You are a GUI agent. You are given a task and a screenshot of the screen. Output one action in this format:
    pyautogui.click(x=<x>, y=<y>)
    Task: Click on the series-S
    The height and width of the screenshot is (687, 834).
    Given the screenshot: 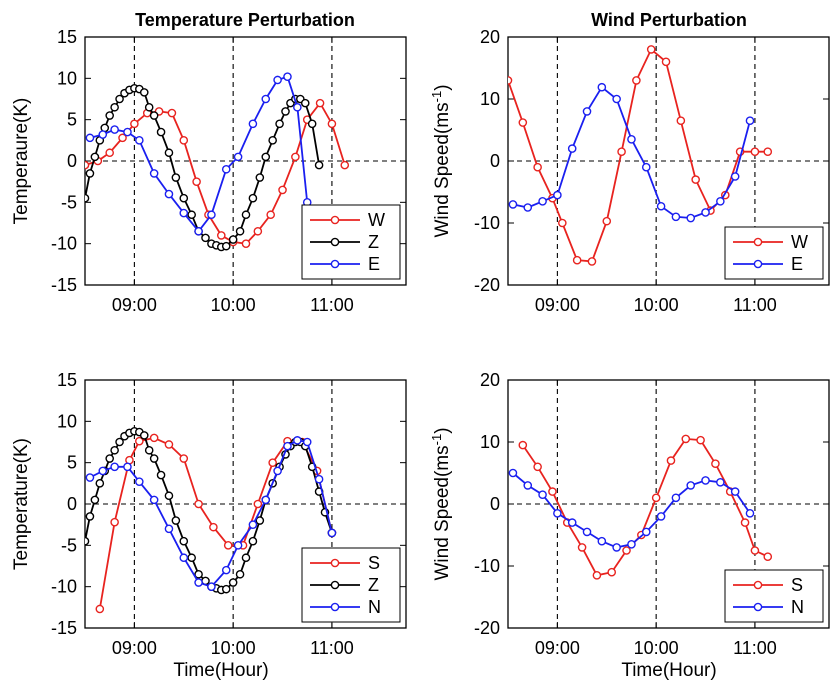 What is the action you would take?
    pyautogui.click(x=216, y=523)
    